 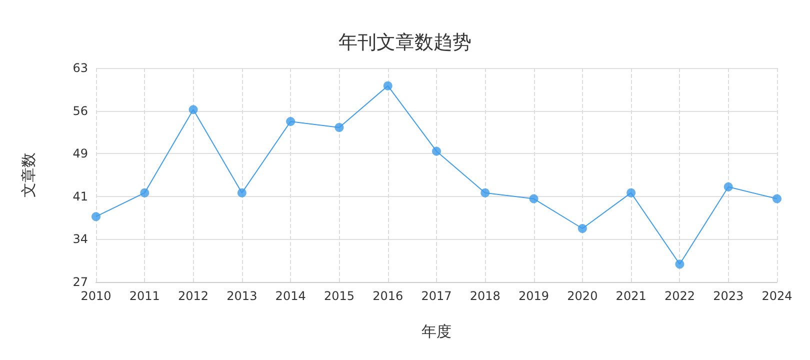 I want to click on chart-title: 年刊文章数趋势, so click(x=405, y=43).